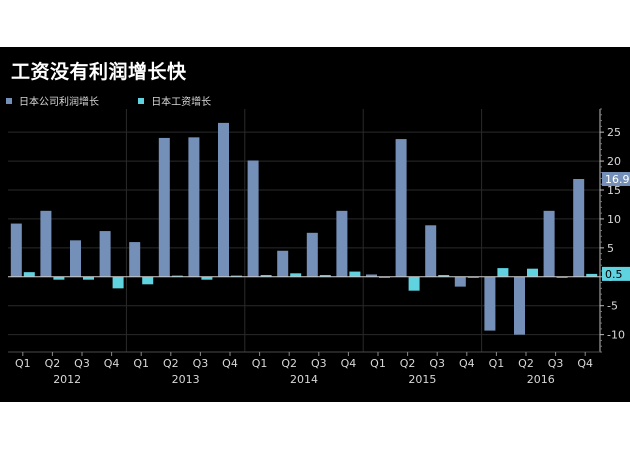  I want to click on y-tick-label: 25, so click(614, 132).